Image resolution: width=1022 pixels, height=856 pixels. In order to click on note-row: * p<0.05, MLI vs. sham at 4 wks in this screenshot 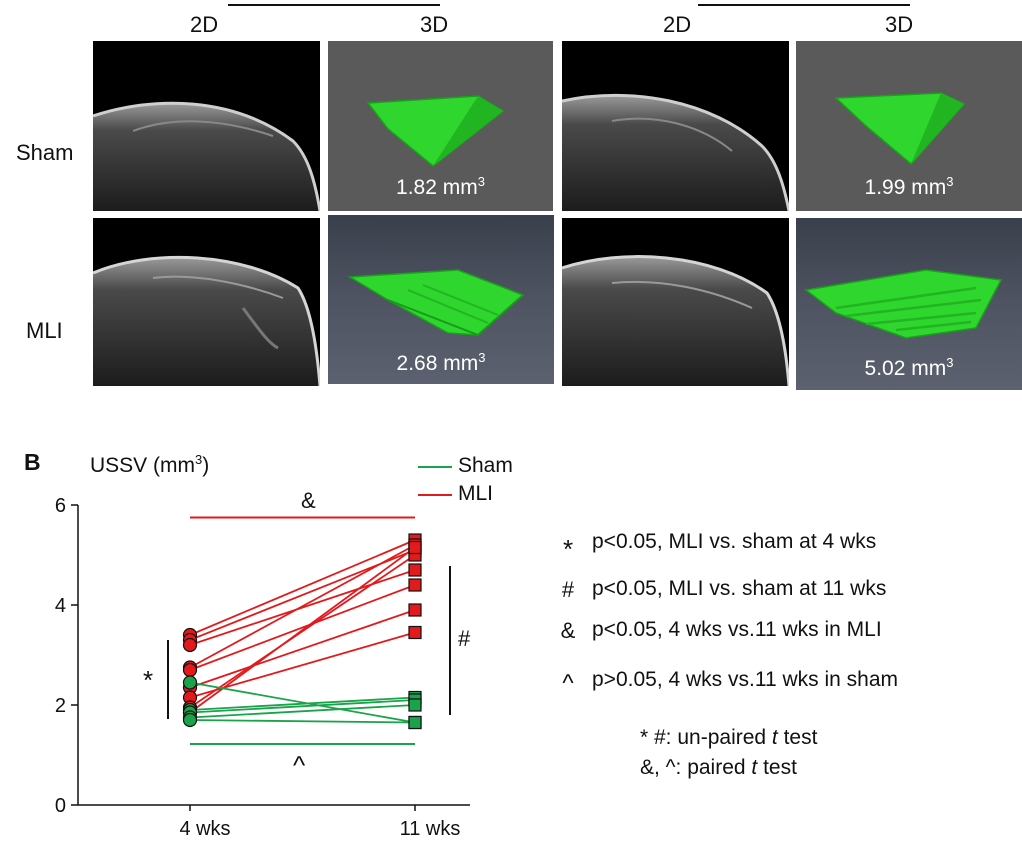, I will do `click(776, 547)`.